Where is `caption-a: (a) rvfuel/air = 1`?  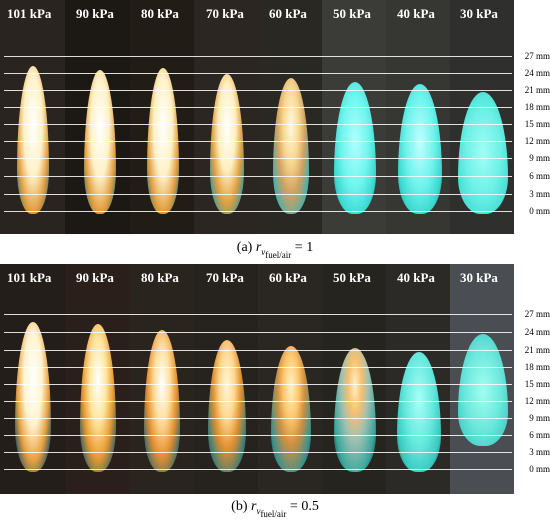 caption-a: (a) rvfuel/air = 1 is located at coordinates (275, 250).